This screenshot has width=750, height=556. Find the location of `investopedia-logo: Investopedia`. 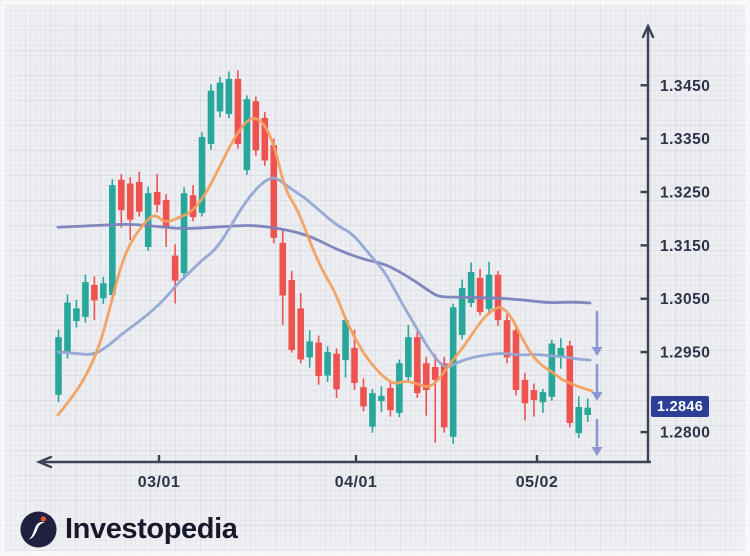

investopedia-logo: Investopedia is located at coordinates (129, 529).